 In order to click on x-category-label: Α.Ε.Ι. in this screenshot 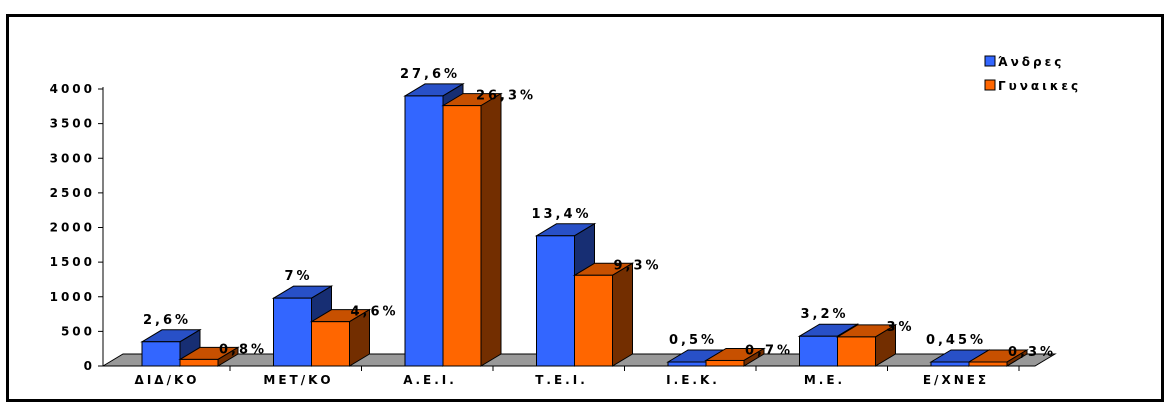, I will do `click(430, 380)`.